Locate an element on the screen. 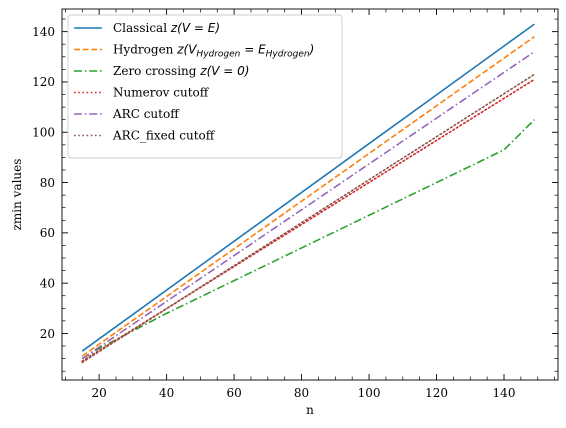 The height and width of the screenshot is (428, 566). y-tick-label: 60 is located at coordinates (47, 233).